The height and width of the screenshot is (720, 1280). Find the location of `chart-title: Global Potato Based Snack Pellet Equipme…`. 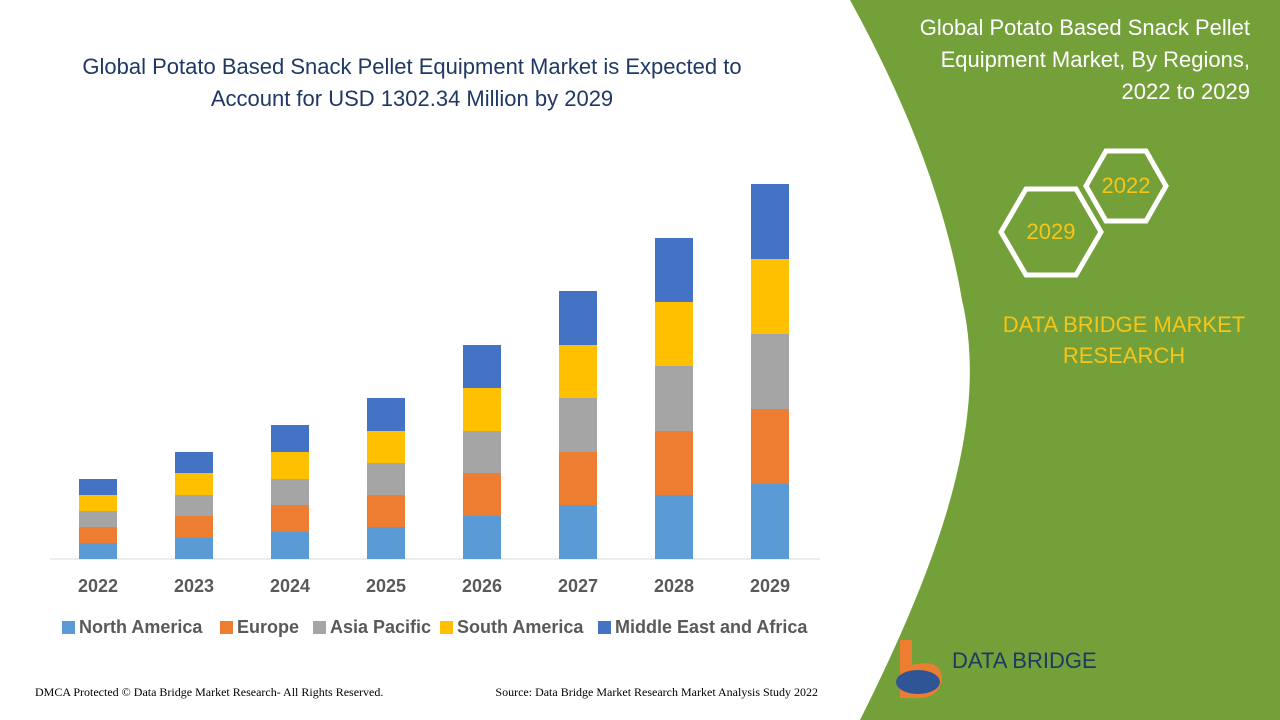

chart-title: Global Potato Based Snack Pellet Equipme… is located at coordinates (411, 82).